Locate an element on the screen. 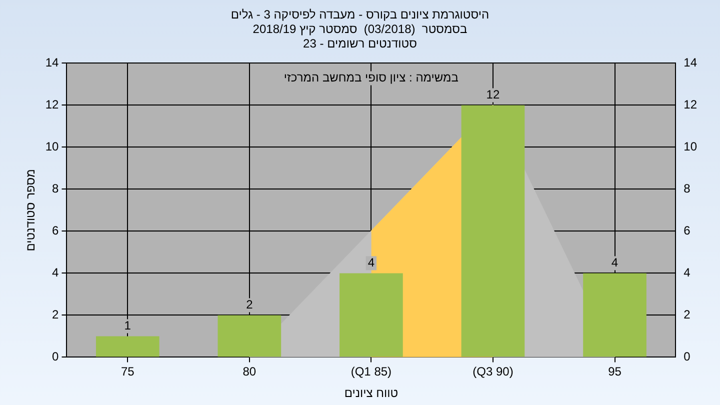  y-axis-title: מספר סטודנטים is located at coordinates (31, 210).